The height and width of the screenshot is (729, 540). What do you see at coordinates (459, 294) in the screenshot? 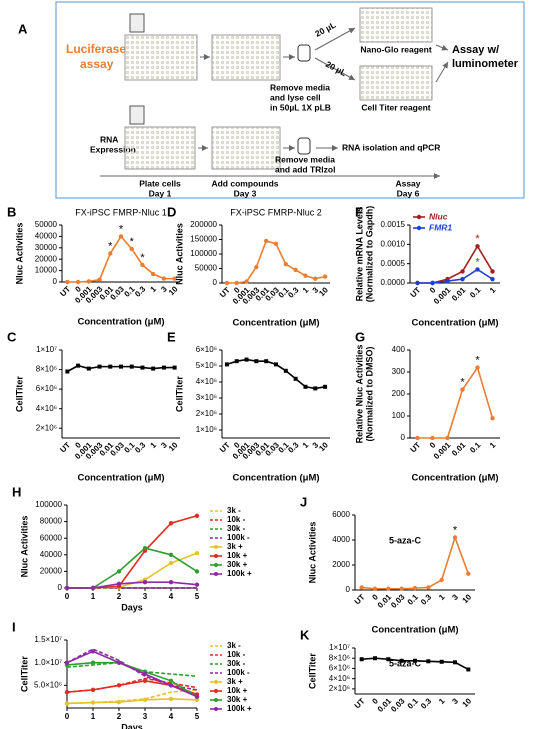
I see `x-tick-label: 0.01` at bounding box center [459, 294].